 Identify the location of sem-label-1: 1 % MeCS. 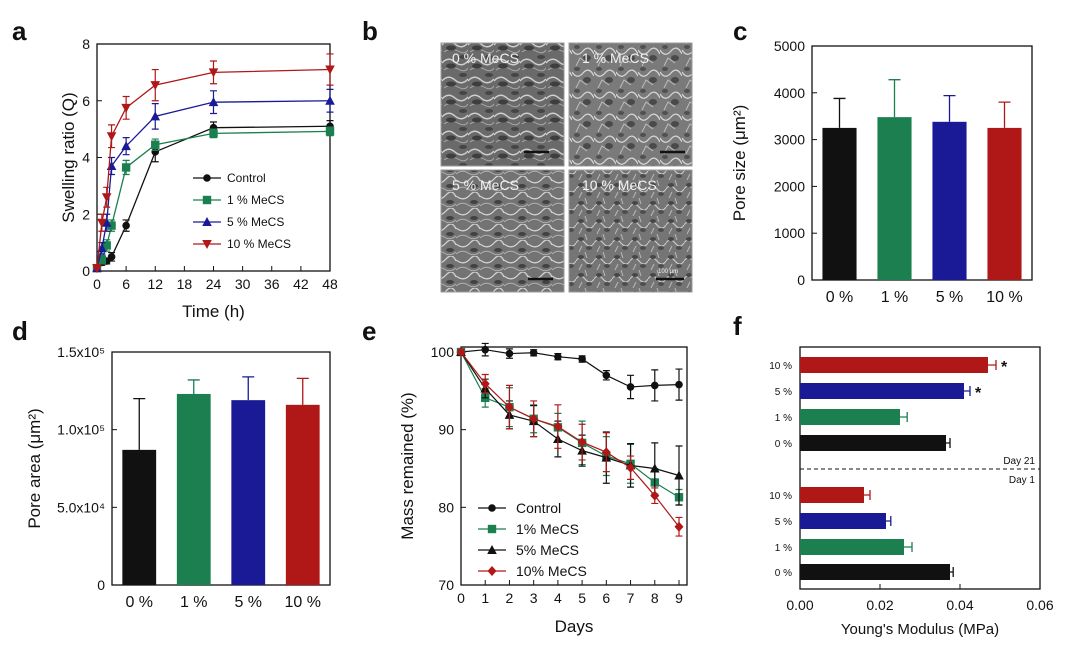
(615, 58).